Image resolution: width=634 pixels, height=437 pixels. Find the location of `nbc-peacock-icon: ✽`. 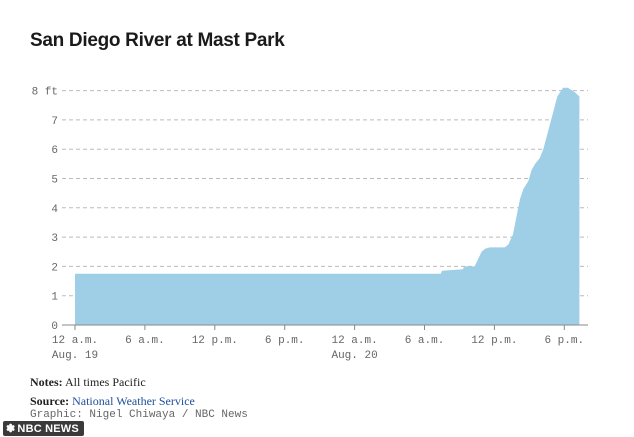

nbc-peacock-icon: ✽ is located at coordinates (11, 429).